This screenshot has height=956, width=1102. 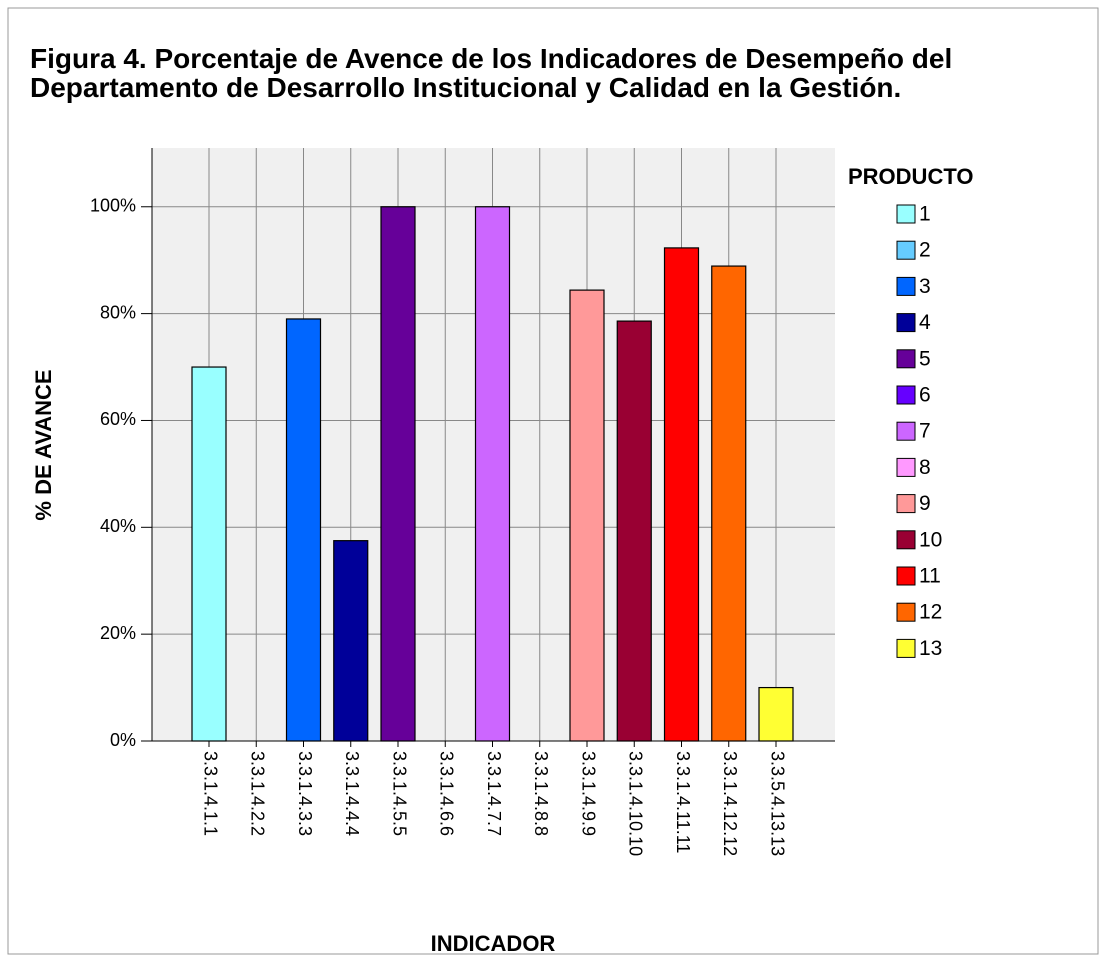 I want to click on legend-label: 13, so click(x=930, y=648).